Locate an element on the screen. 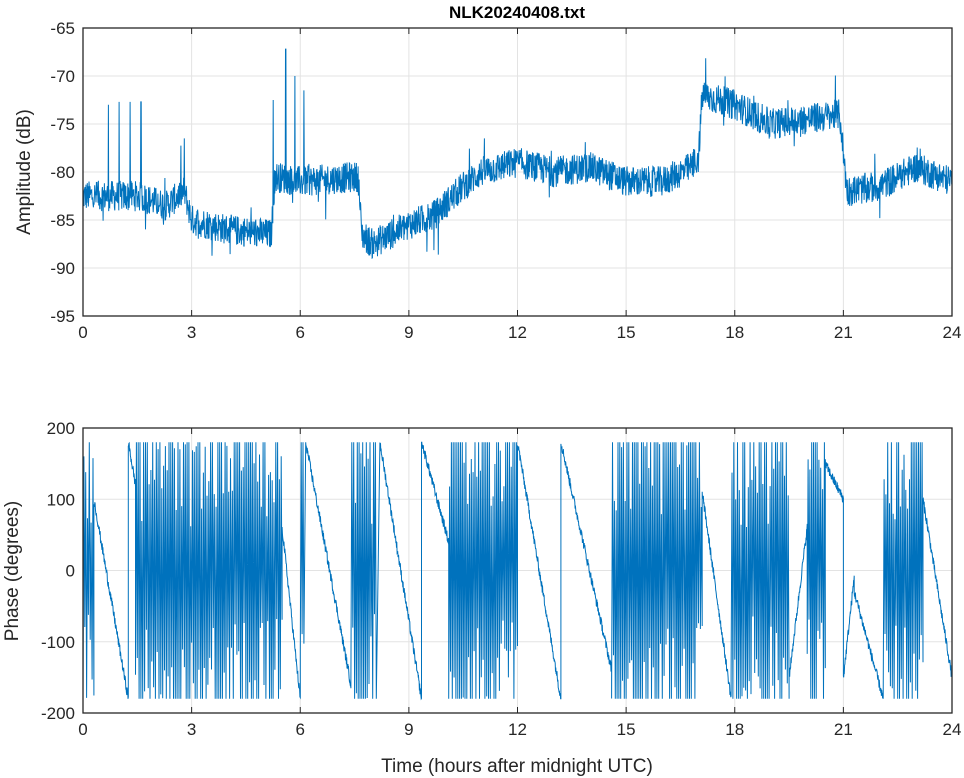  time-xlabel: Time (hours after midnight UTC) is located at coordinates (517, 766).